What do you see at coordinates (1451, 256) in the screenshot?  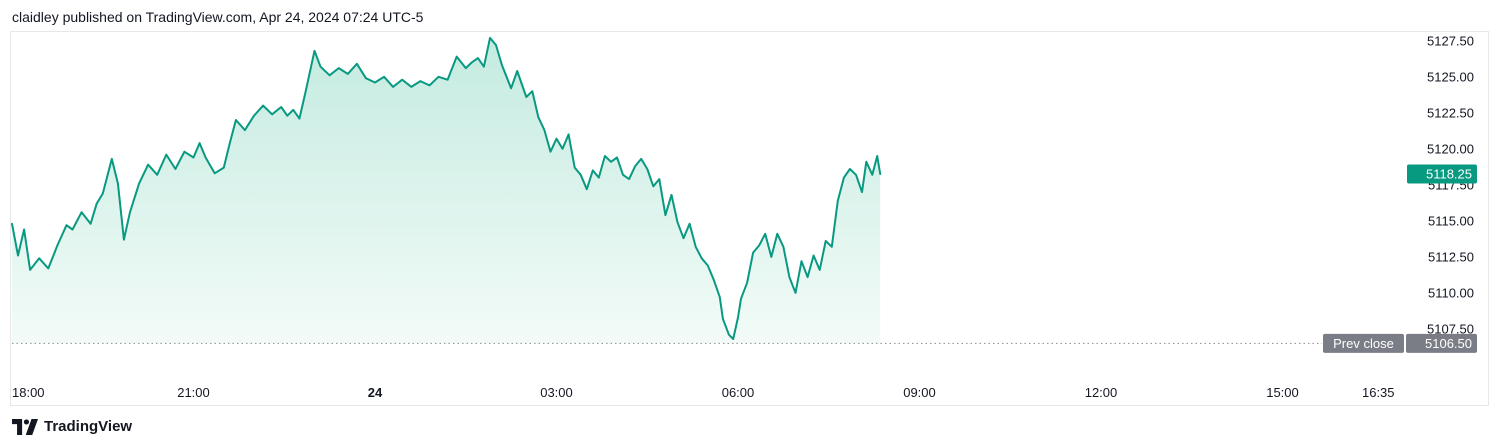 I see `y-tick-label: 5112.50` at bounding box center [1451, 256].